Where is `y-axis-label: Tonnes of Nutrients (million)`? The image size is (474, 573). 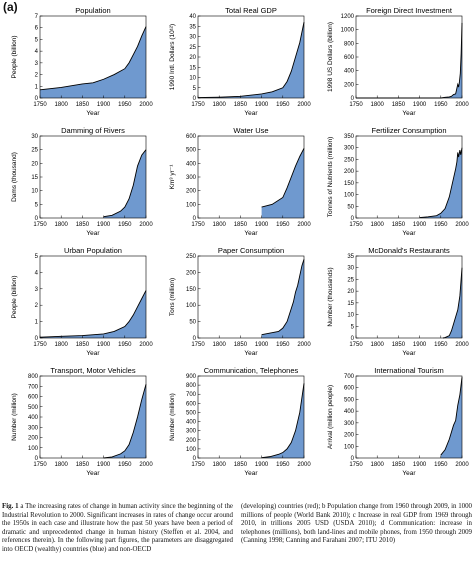
y-axis-label: Tonnes of Nutrients (million) is located at coordinates (330, 177).